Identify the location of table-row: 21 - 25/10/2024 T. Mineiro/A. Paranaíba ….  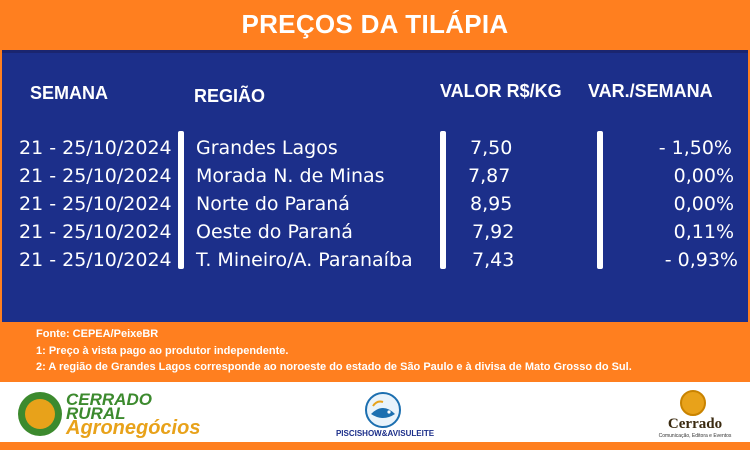
(375, 262).